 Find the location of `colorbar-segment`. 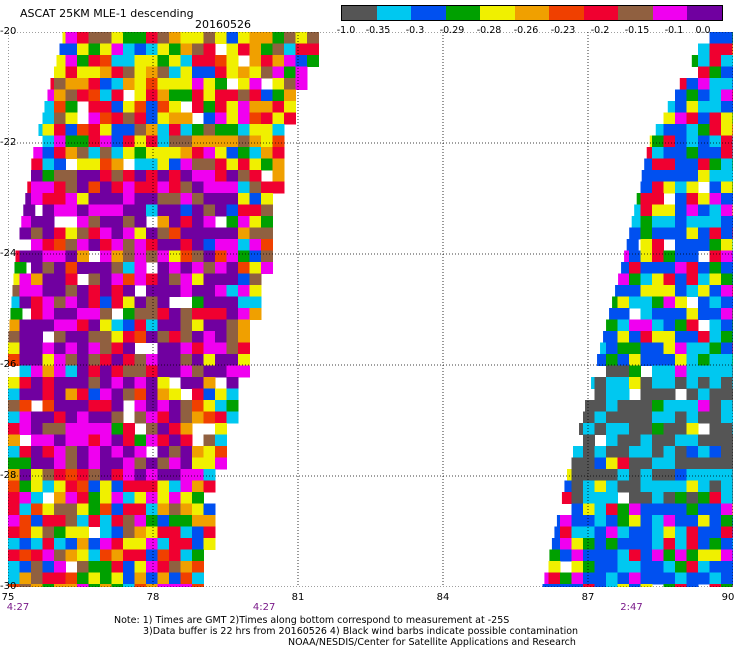

colorbar-segment is located at coordinates (670, 13).